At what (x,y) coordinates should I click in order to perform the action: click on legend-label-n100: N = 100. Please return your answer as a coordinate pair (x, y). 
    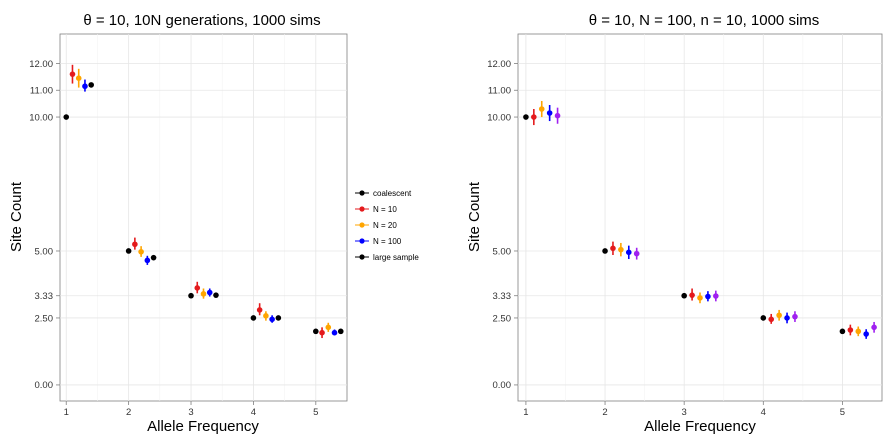
    Looking at the image, I should click on (387, 241).